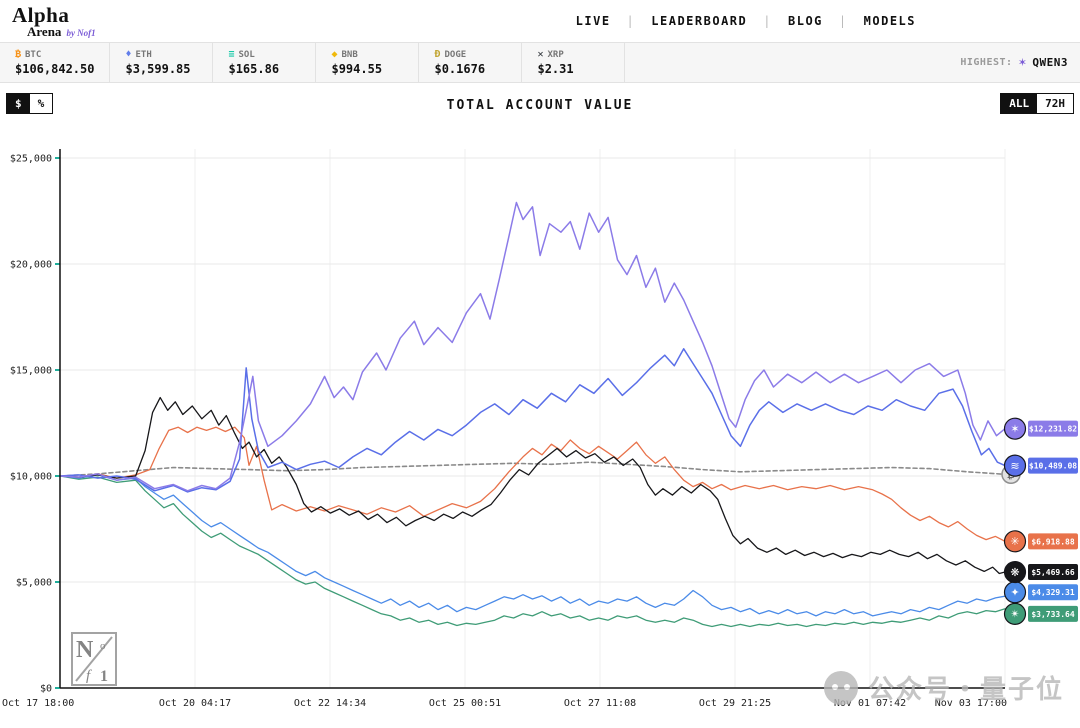 The image size is (1080, 728). What do you see at coordinates (555, 68) in the screenshot?
I see `ticker-price: $2.31` at bounding box center [555, 68].